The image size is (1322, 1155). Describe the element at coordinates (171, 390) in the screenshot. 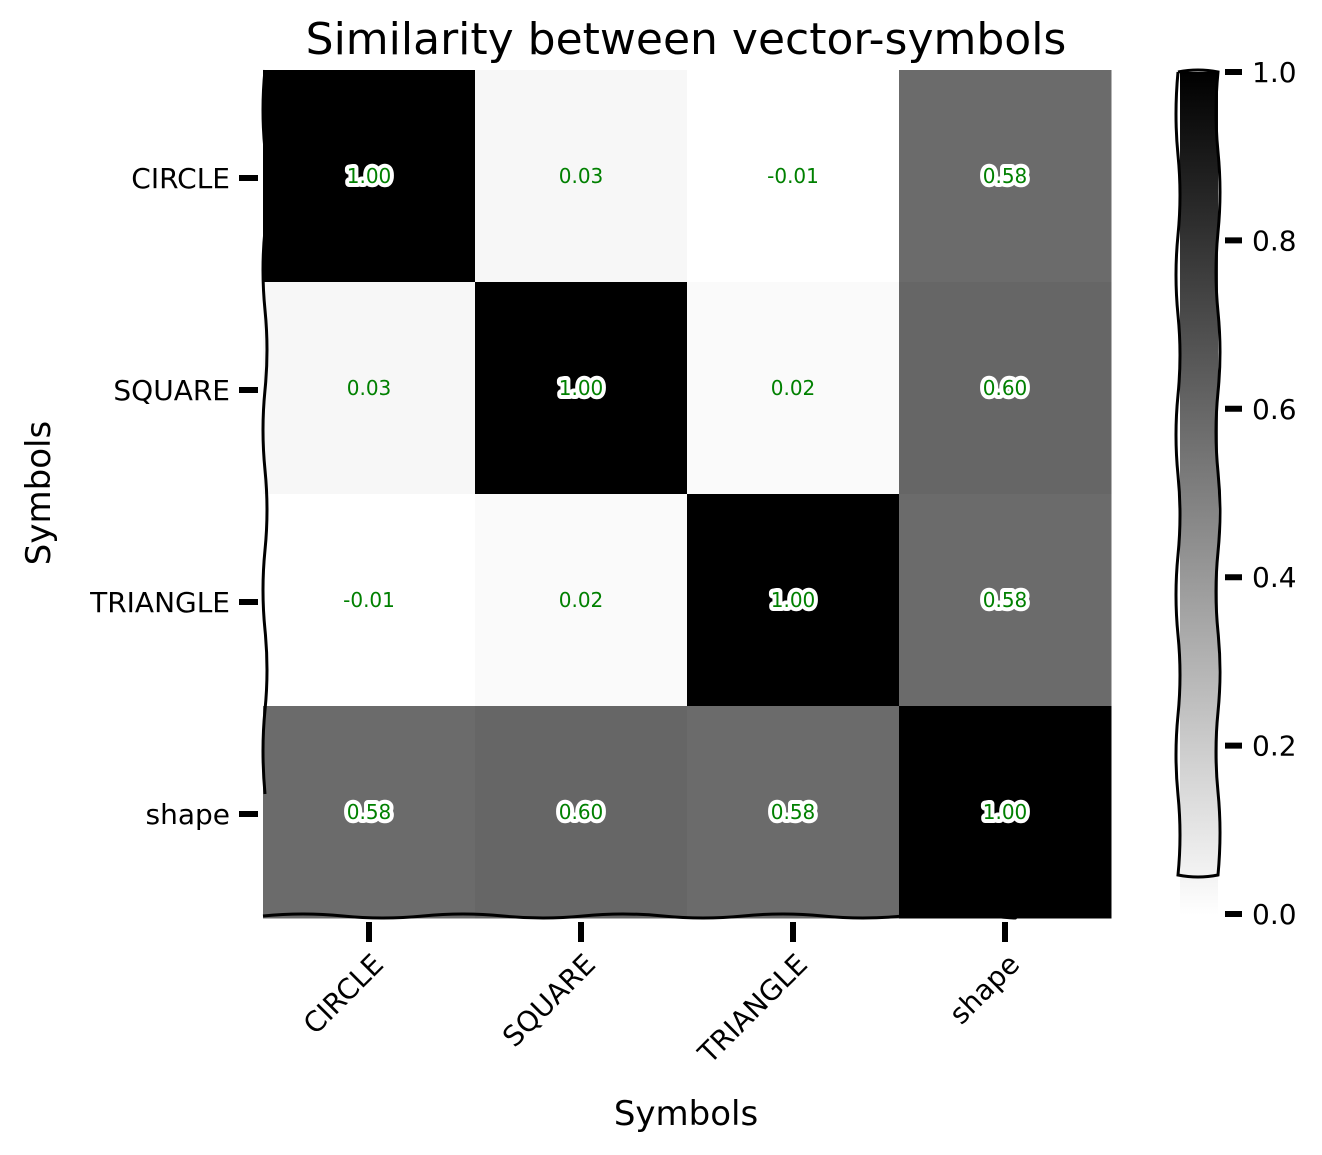

I see `y-tick-label: SQUARE` at that location.